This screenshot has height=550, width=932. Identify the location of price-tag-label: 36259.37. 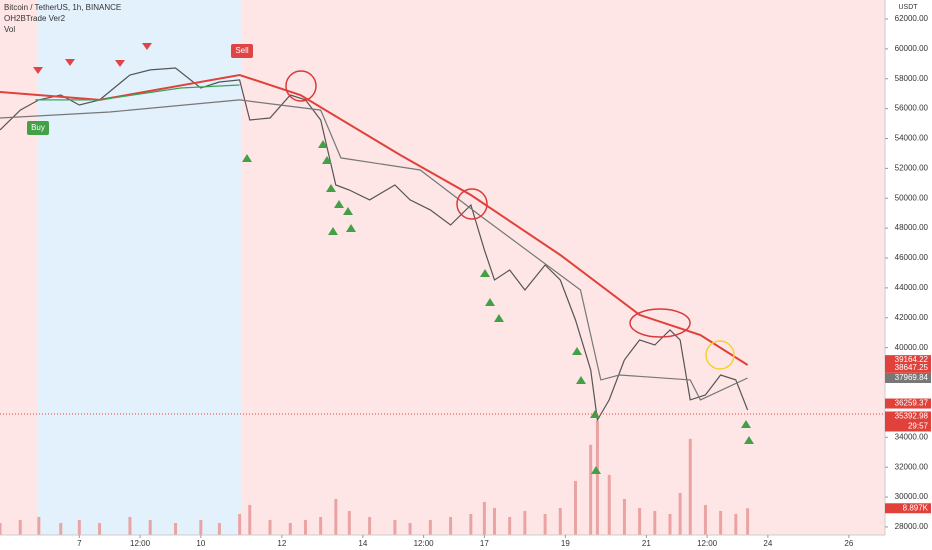
(912, 403).